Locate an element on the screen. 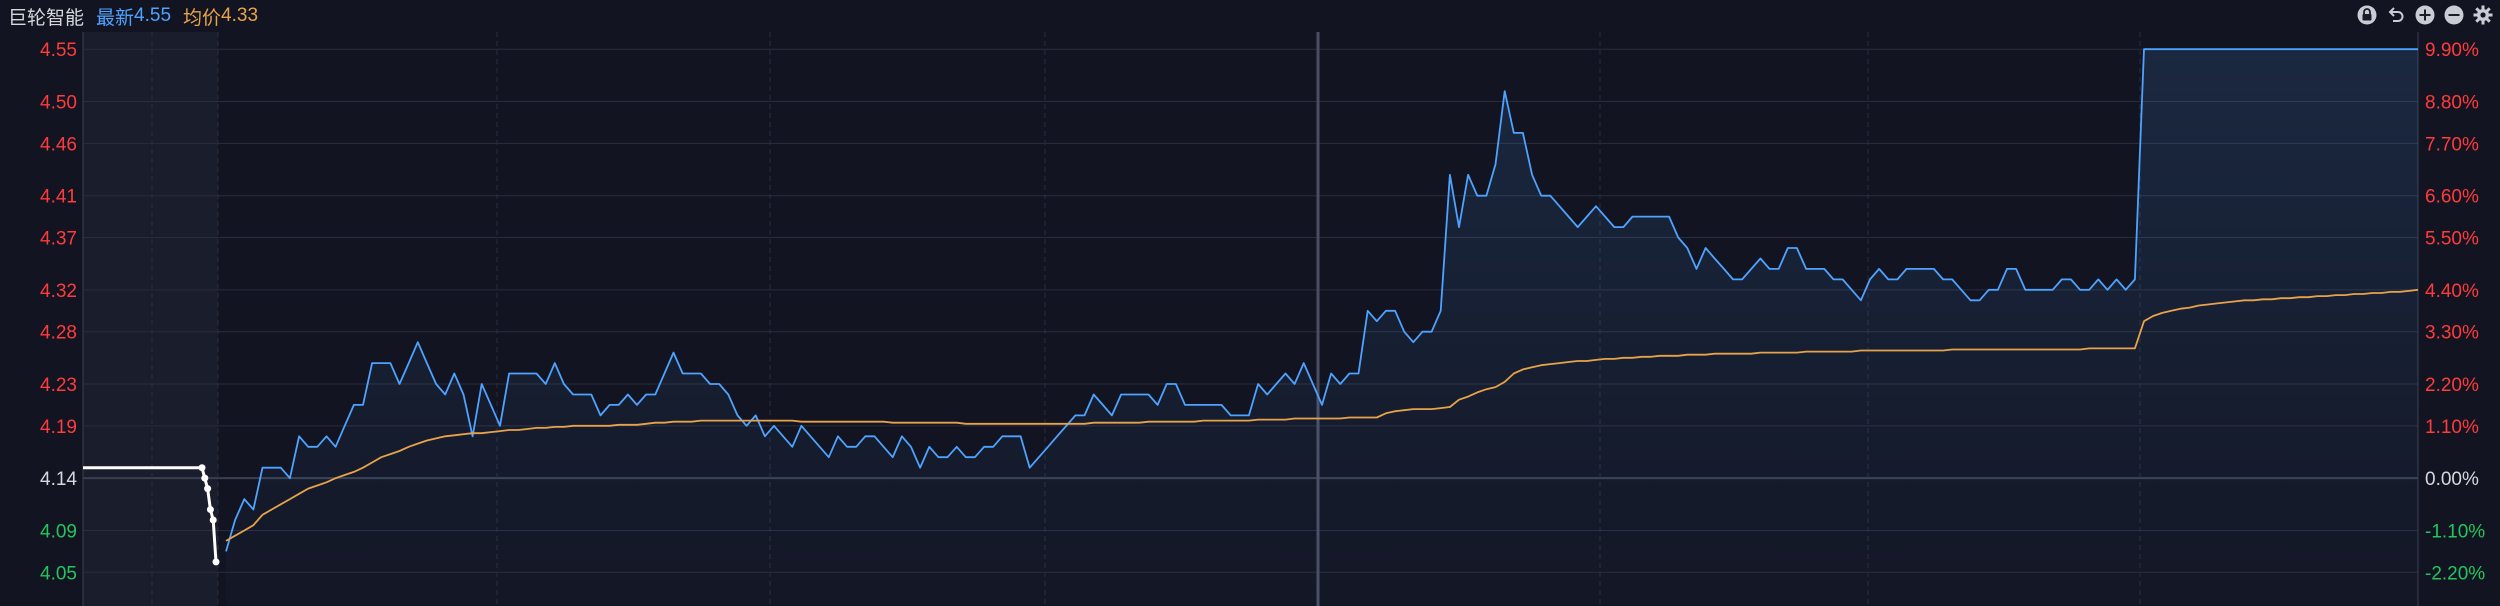 Image resolution: width=2500 pixels, height=606 pixels. y-tick-label-right: 4.40% is located at coordinates (2452, 291).